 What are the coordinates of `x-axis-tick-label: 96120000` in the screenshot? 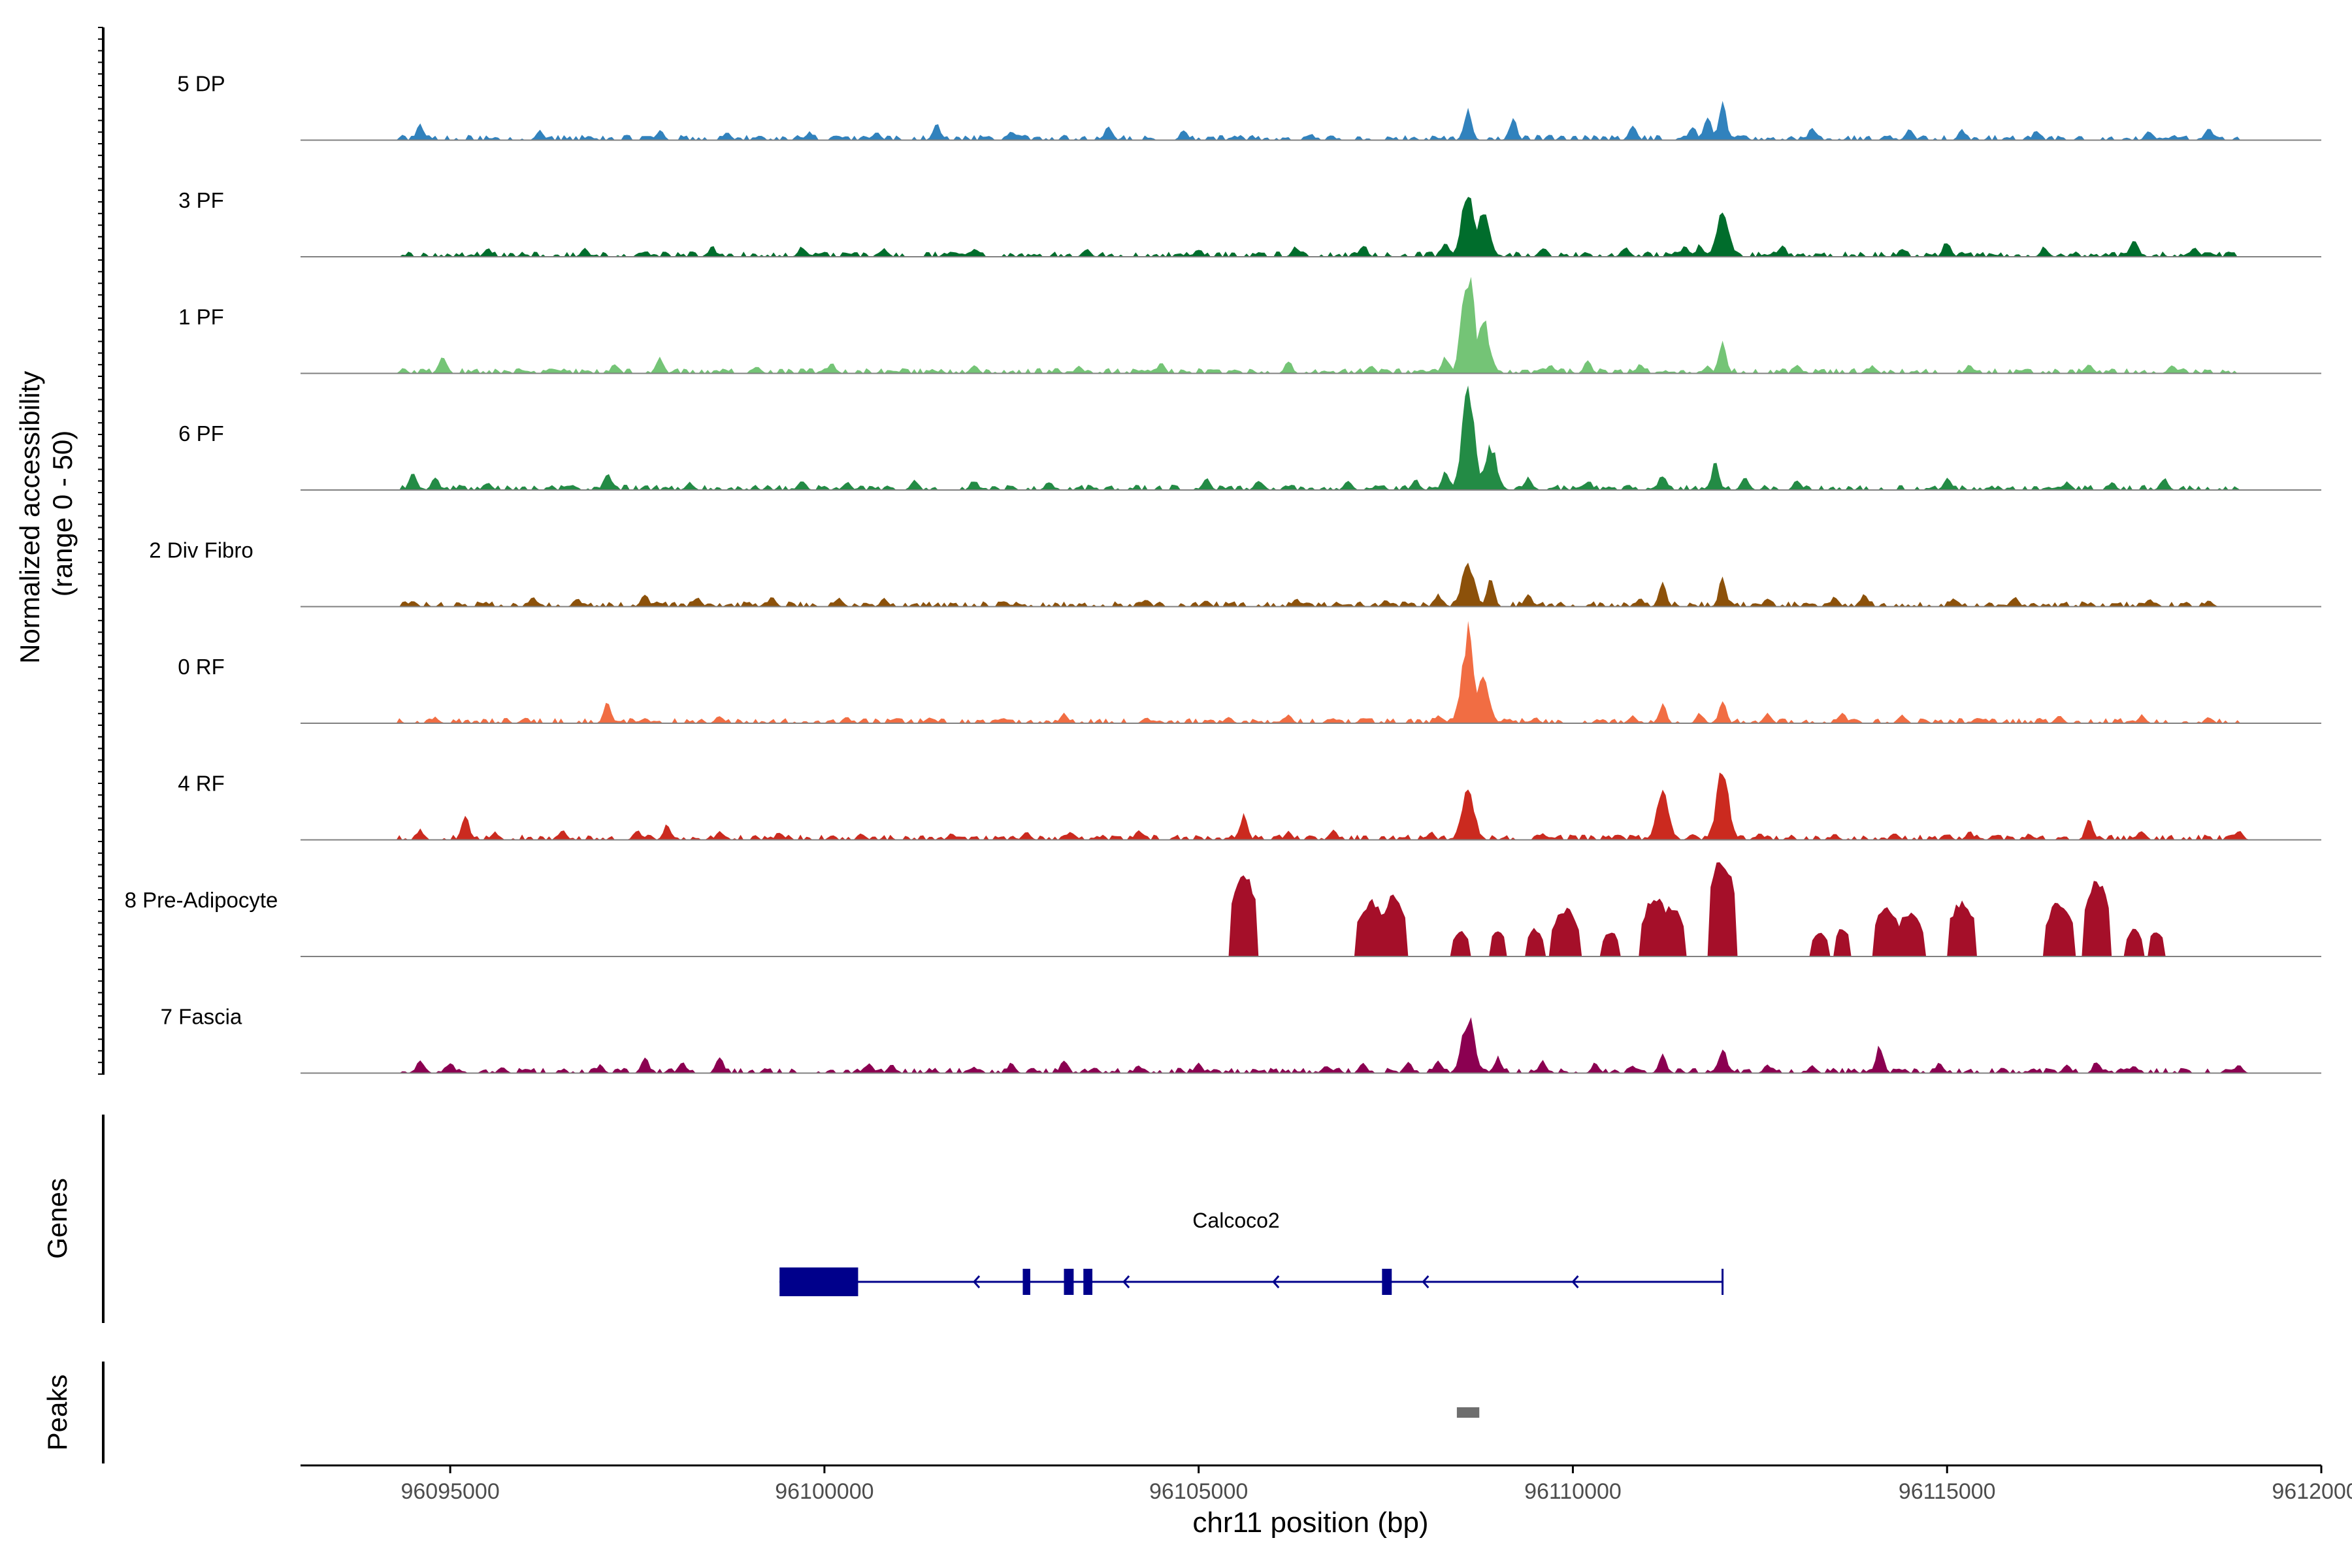 It's located at (2312, 1491).